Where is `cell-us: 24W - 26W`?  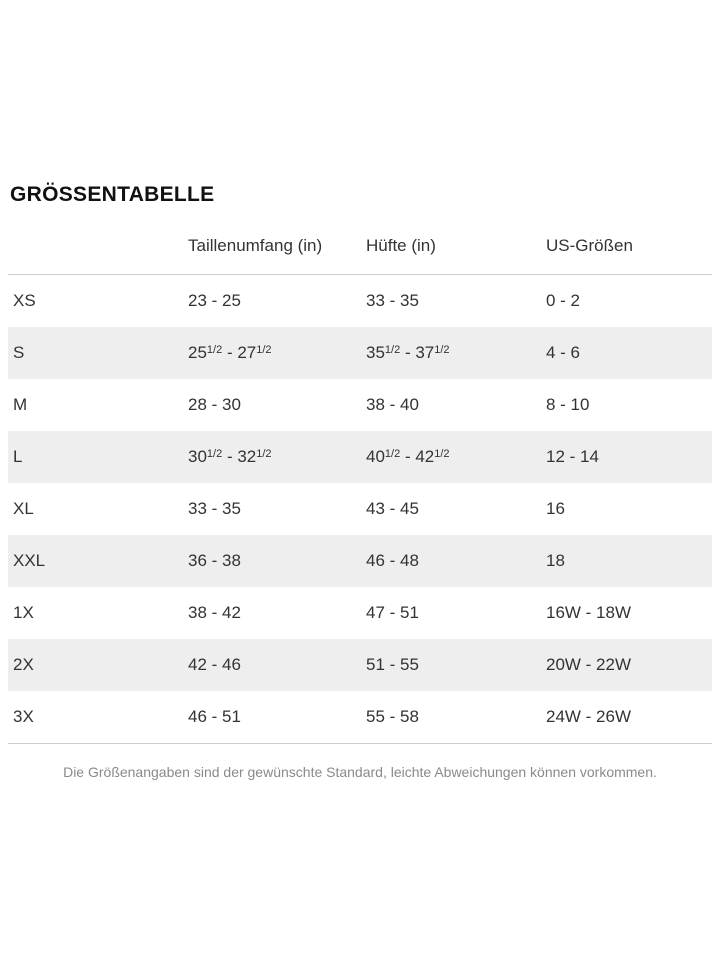 cell-us: 24W - 26W is located at coordinates (589, 716).